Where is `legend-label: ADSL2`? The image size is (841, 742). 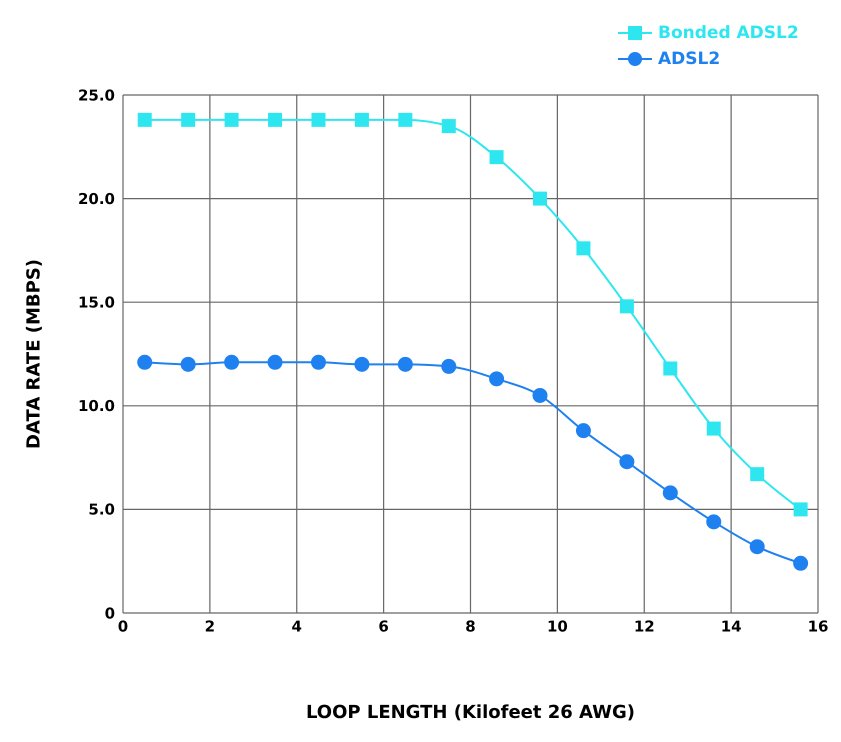 legend-label: ADSL2 is located at coordinates (689, 59).